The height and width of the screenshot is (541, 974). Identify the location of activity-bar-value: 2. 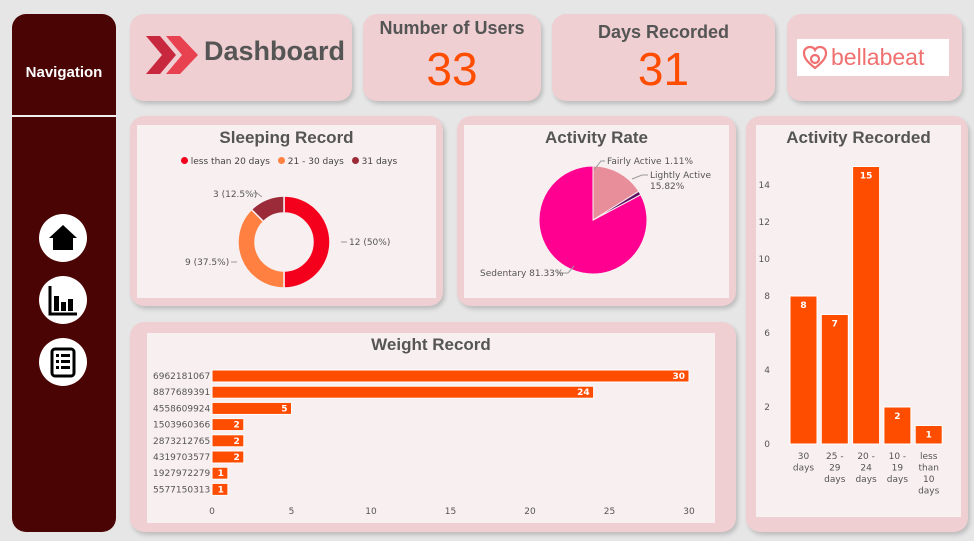
(897, 417).